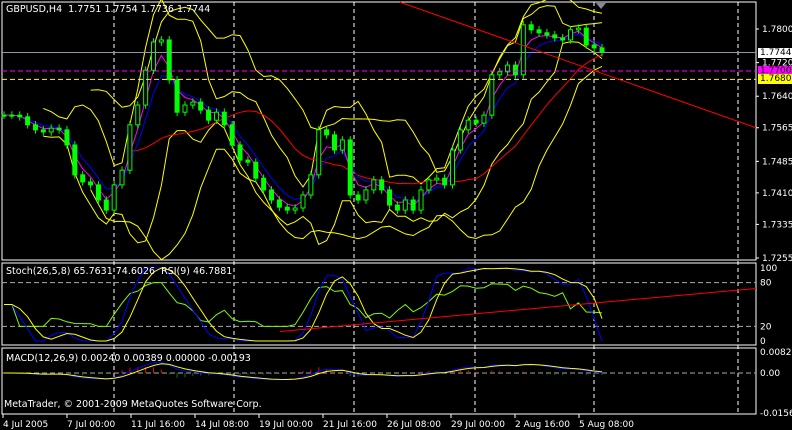 The image size is (792, 430). Describe the element at coordinates (777, 194) in the screenshot. I see `y-tick-label: 1.7410` at that location.